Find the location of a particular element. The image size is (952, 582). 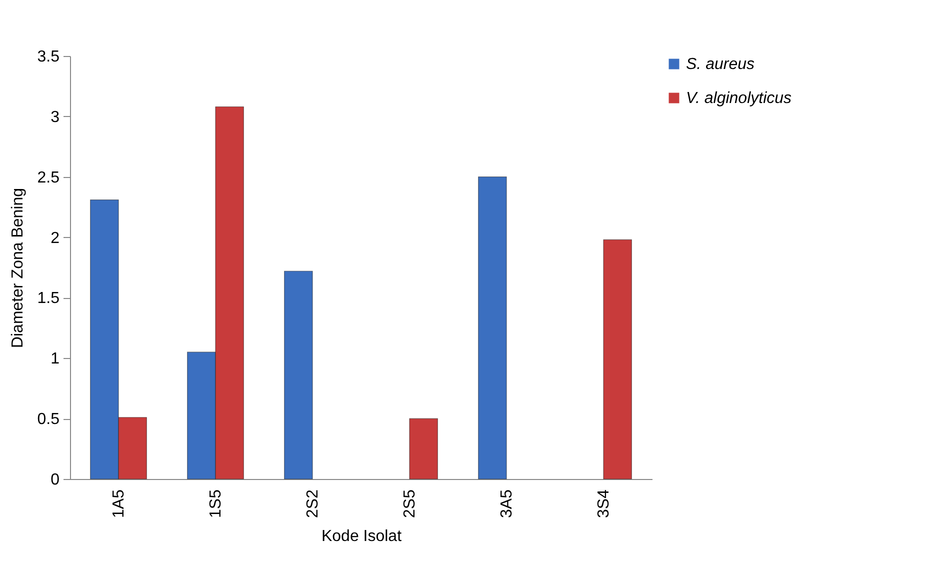

x-tick-label: 3A5 is located at coordinates (507, 503).